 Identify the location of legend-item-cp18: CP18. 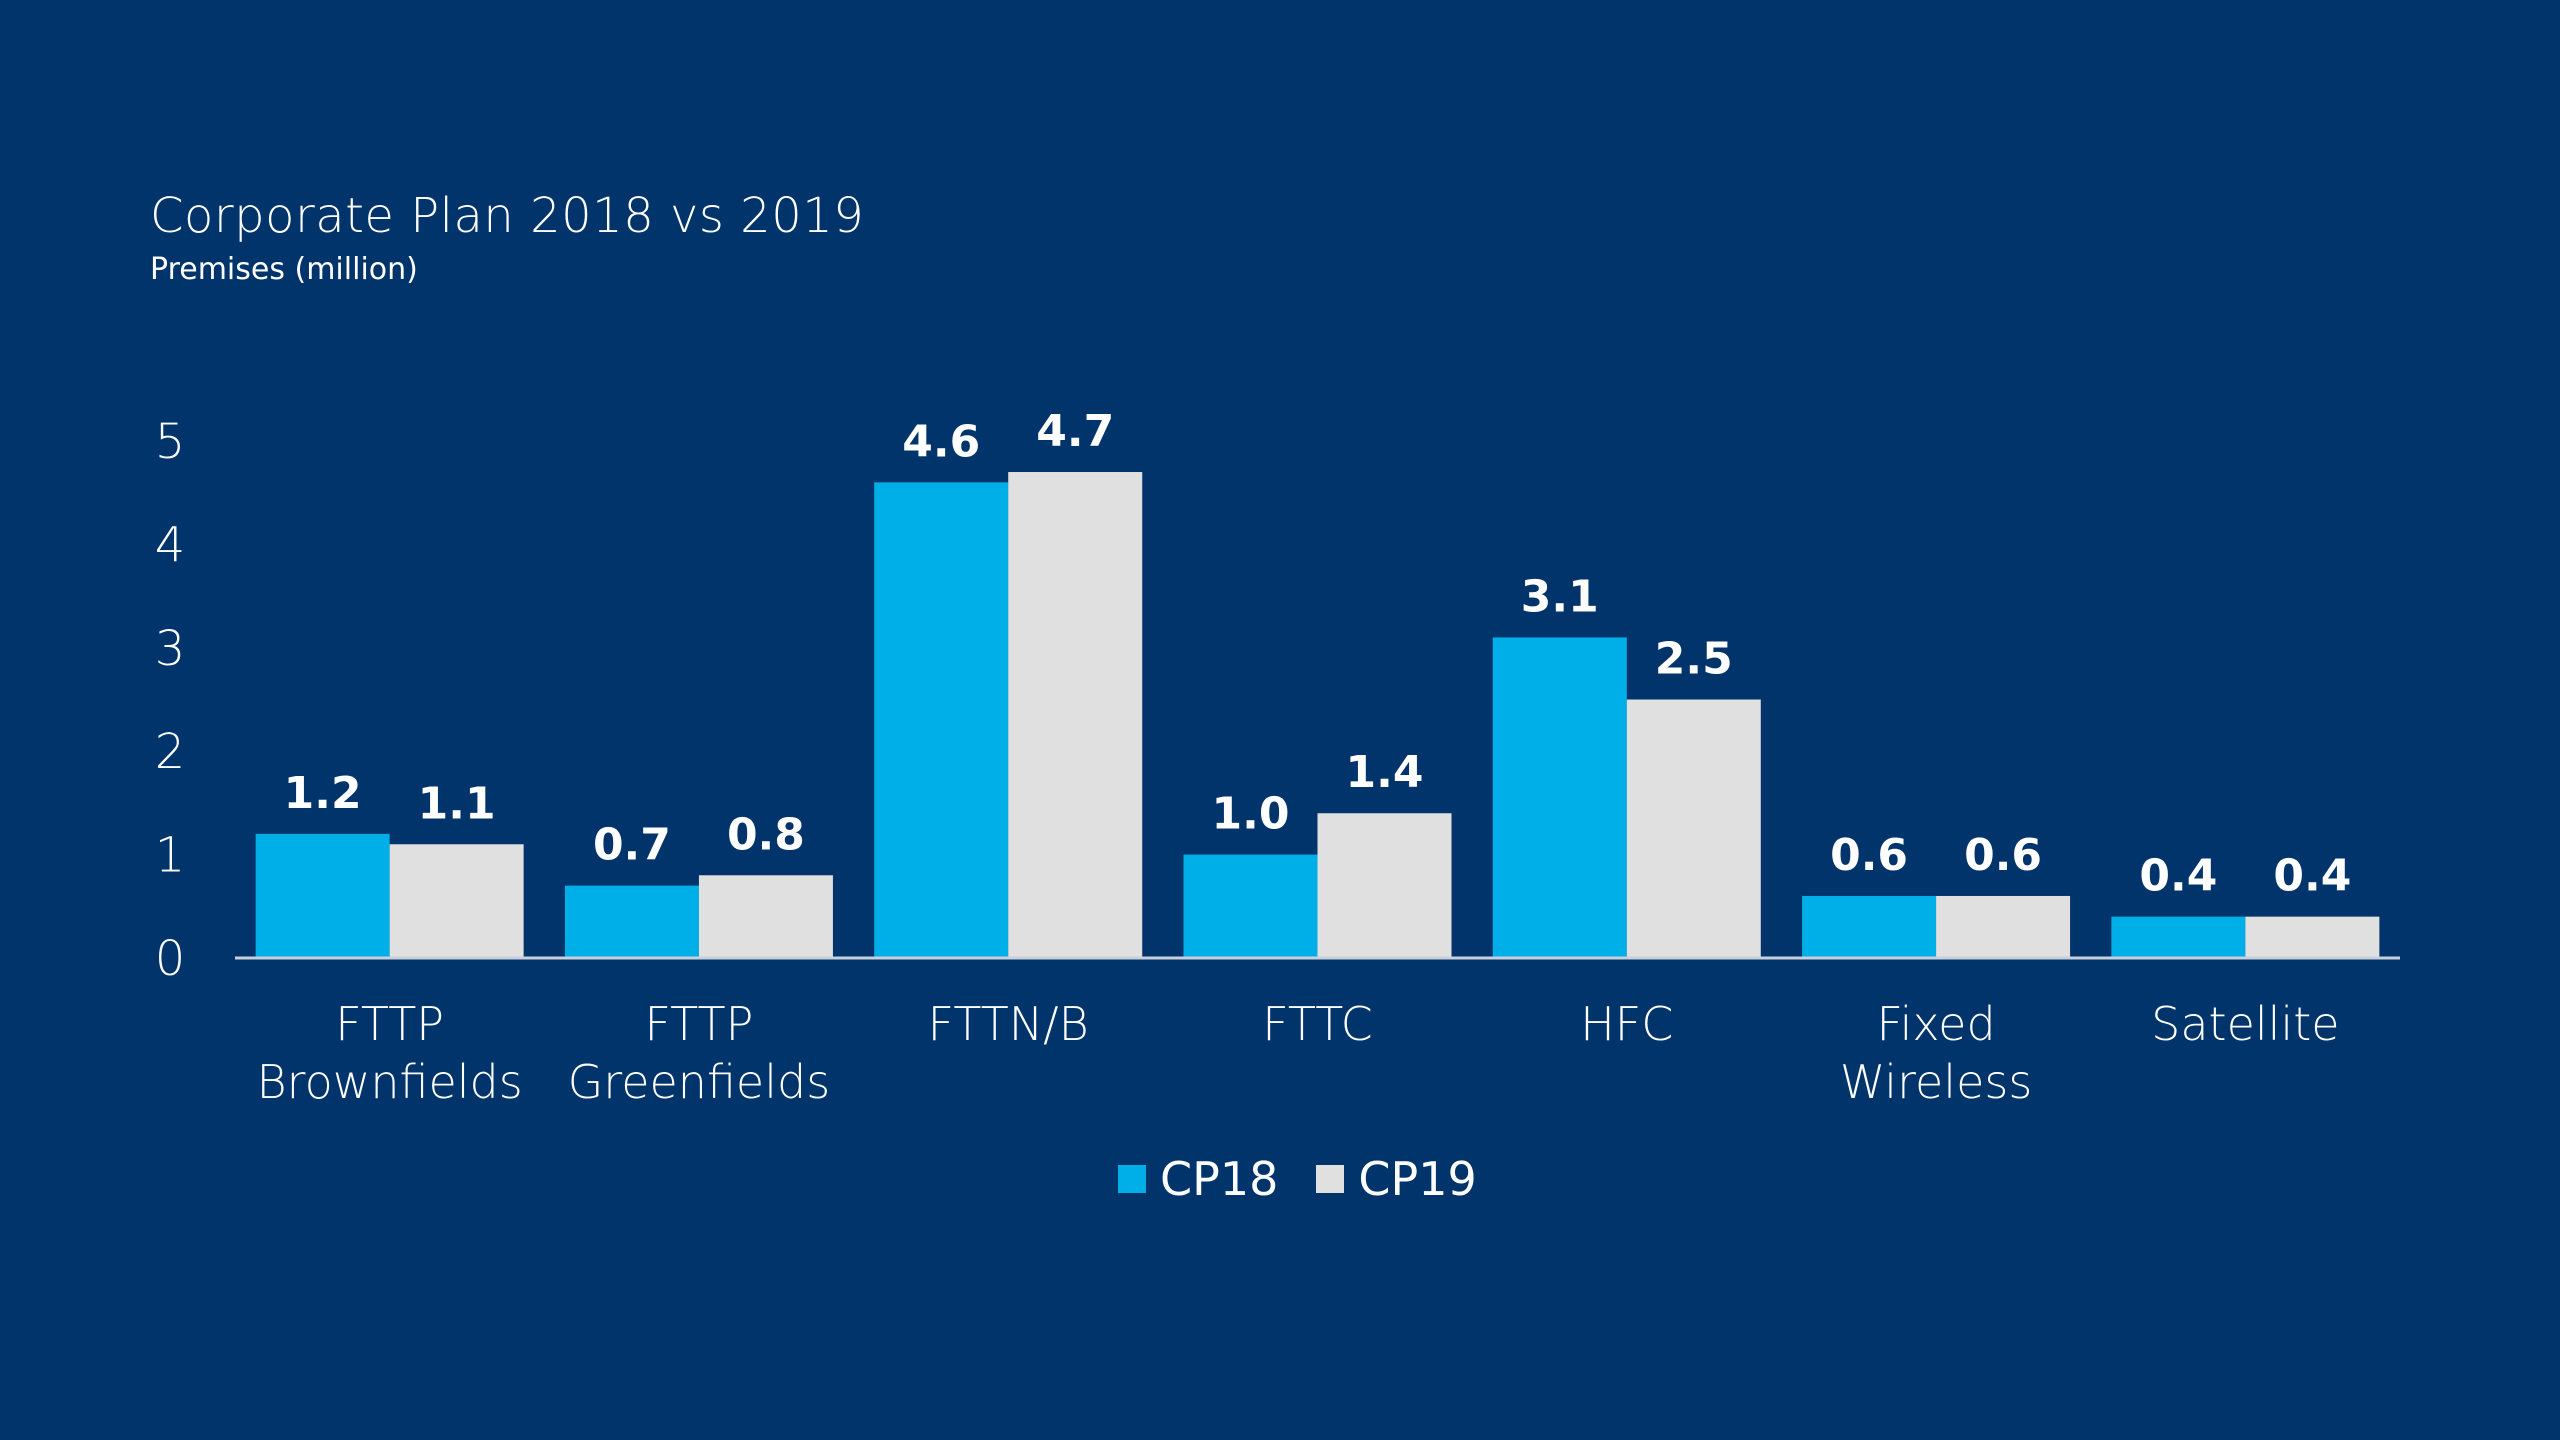
(1198, 1179).